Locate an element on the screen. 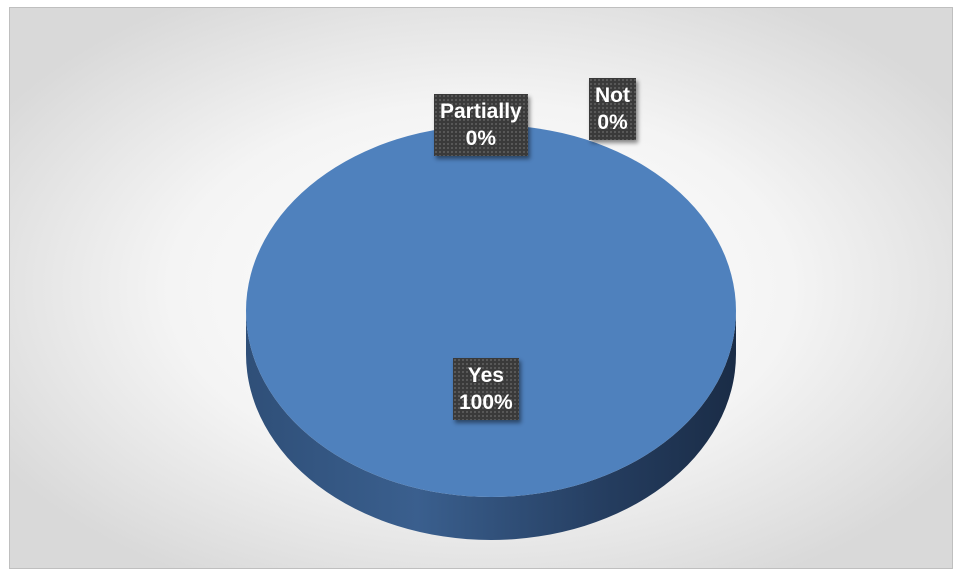  data-label-yes-category: Yes is located at coordinates (485, 375).